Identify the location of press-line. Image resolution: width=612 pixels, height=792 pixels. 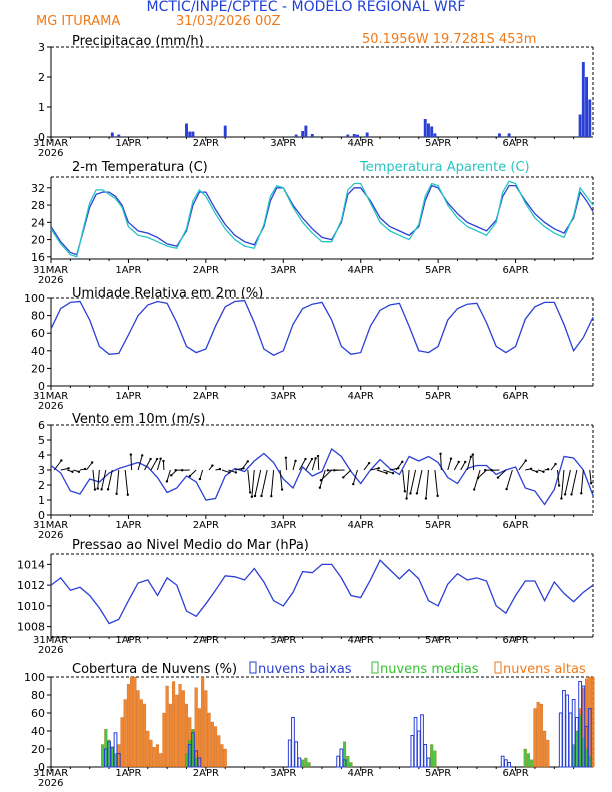
(322, 592).